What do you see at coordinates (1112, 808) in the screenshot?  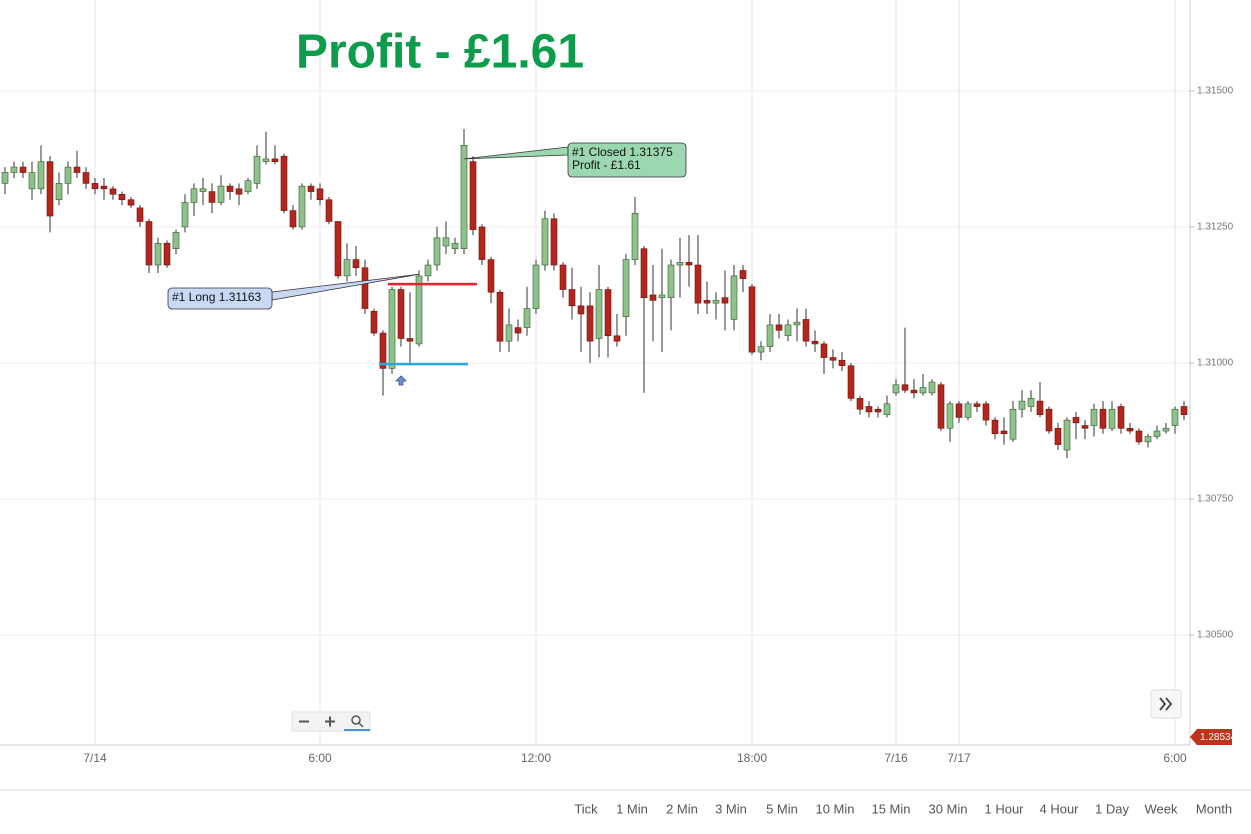 I see `timeframe-button: 1 Day` at bounding box center [1112, 808].